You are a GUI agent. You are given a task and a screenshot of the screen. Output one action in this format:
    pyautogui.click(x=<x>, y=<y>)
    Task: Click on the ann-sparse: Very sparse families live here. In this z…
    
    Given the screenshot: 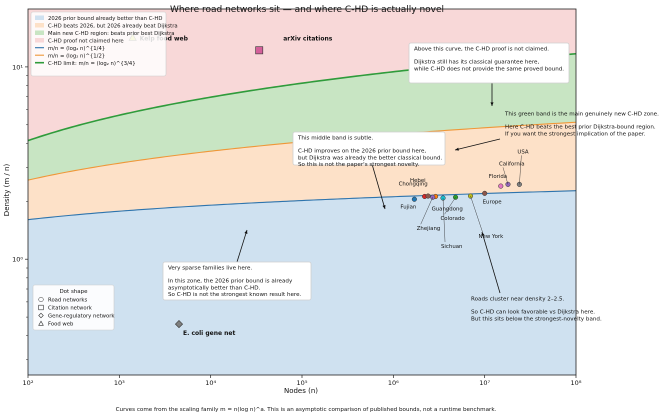 What is the action you would take?
    pyautogui.click(x=237, y=281)
    